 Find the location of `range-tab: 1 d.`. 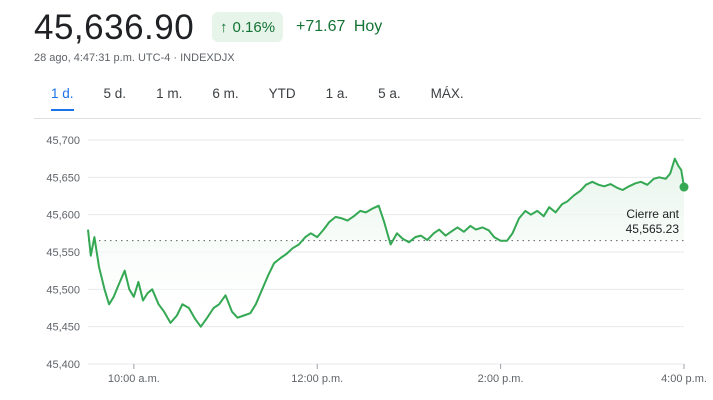

range-tab: 1 d. is located at coordinates (62, 98).